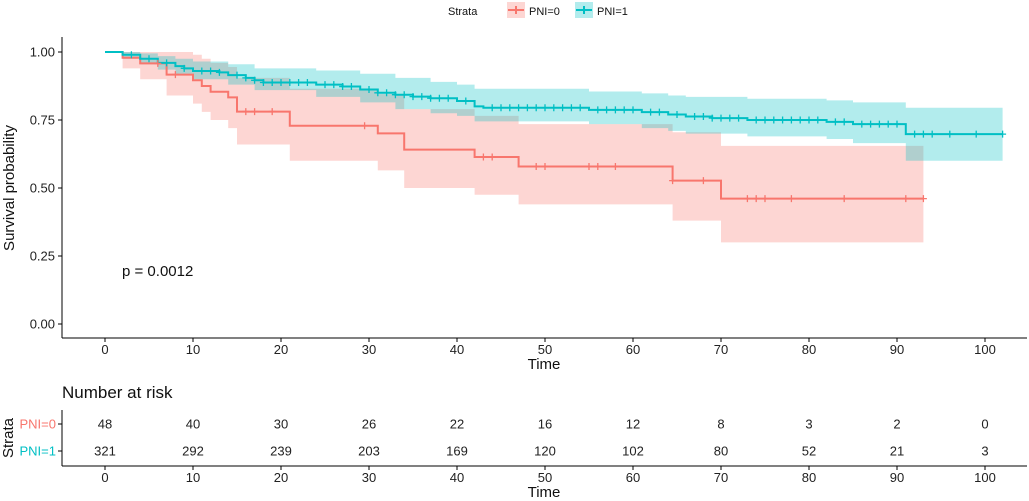 This screenshot has height=501, width=1029. I want to click on risk-x-tick-label: 10, so click(193, 477).